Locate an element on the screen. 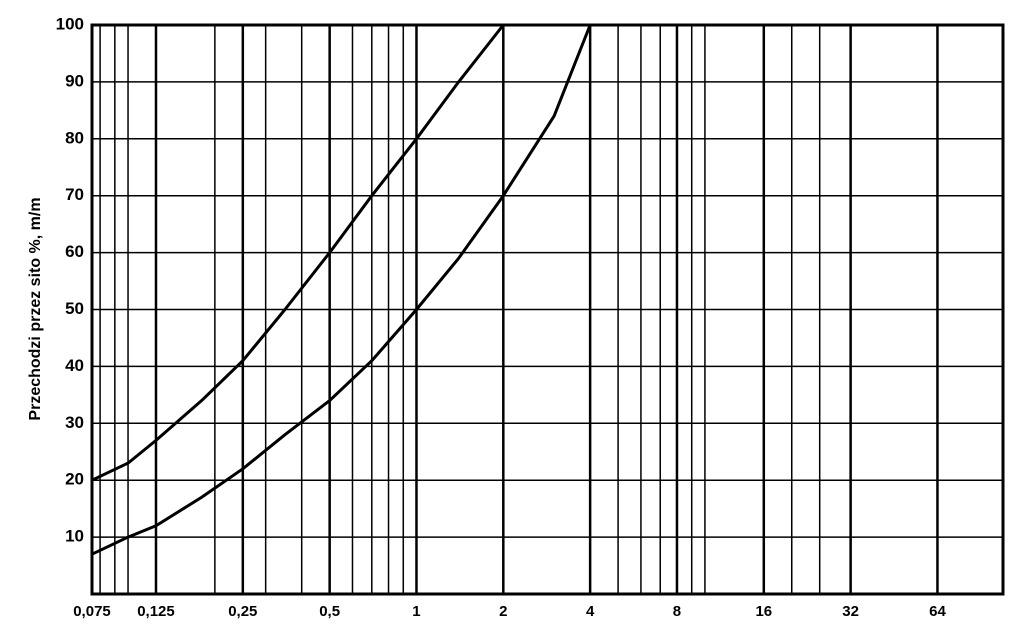 The width and height of the screenshot is (1024, 634). y-tick-label: 40 is located at coordinates (74, 365).